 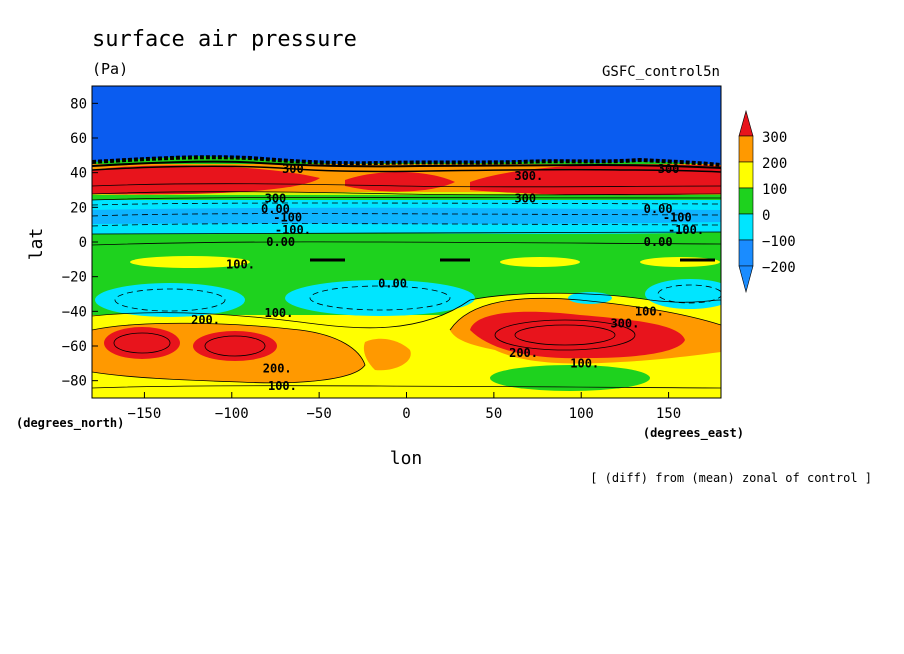 I want to click on y-units-label: (degrees_north), so click(x=70, y=423).